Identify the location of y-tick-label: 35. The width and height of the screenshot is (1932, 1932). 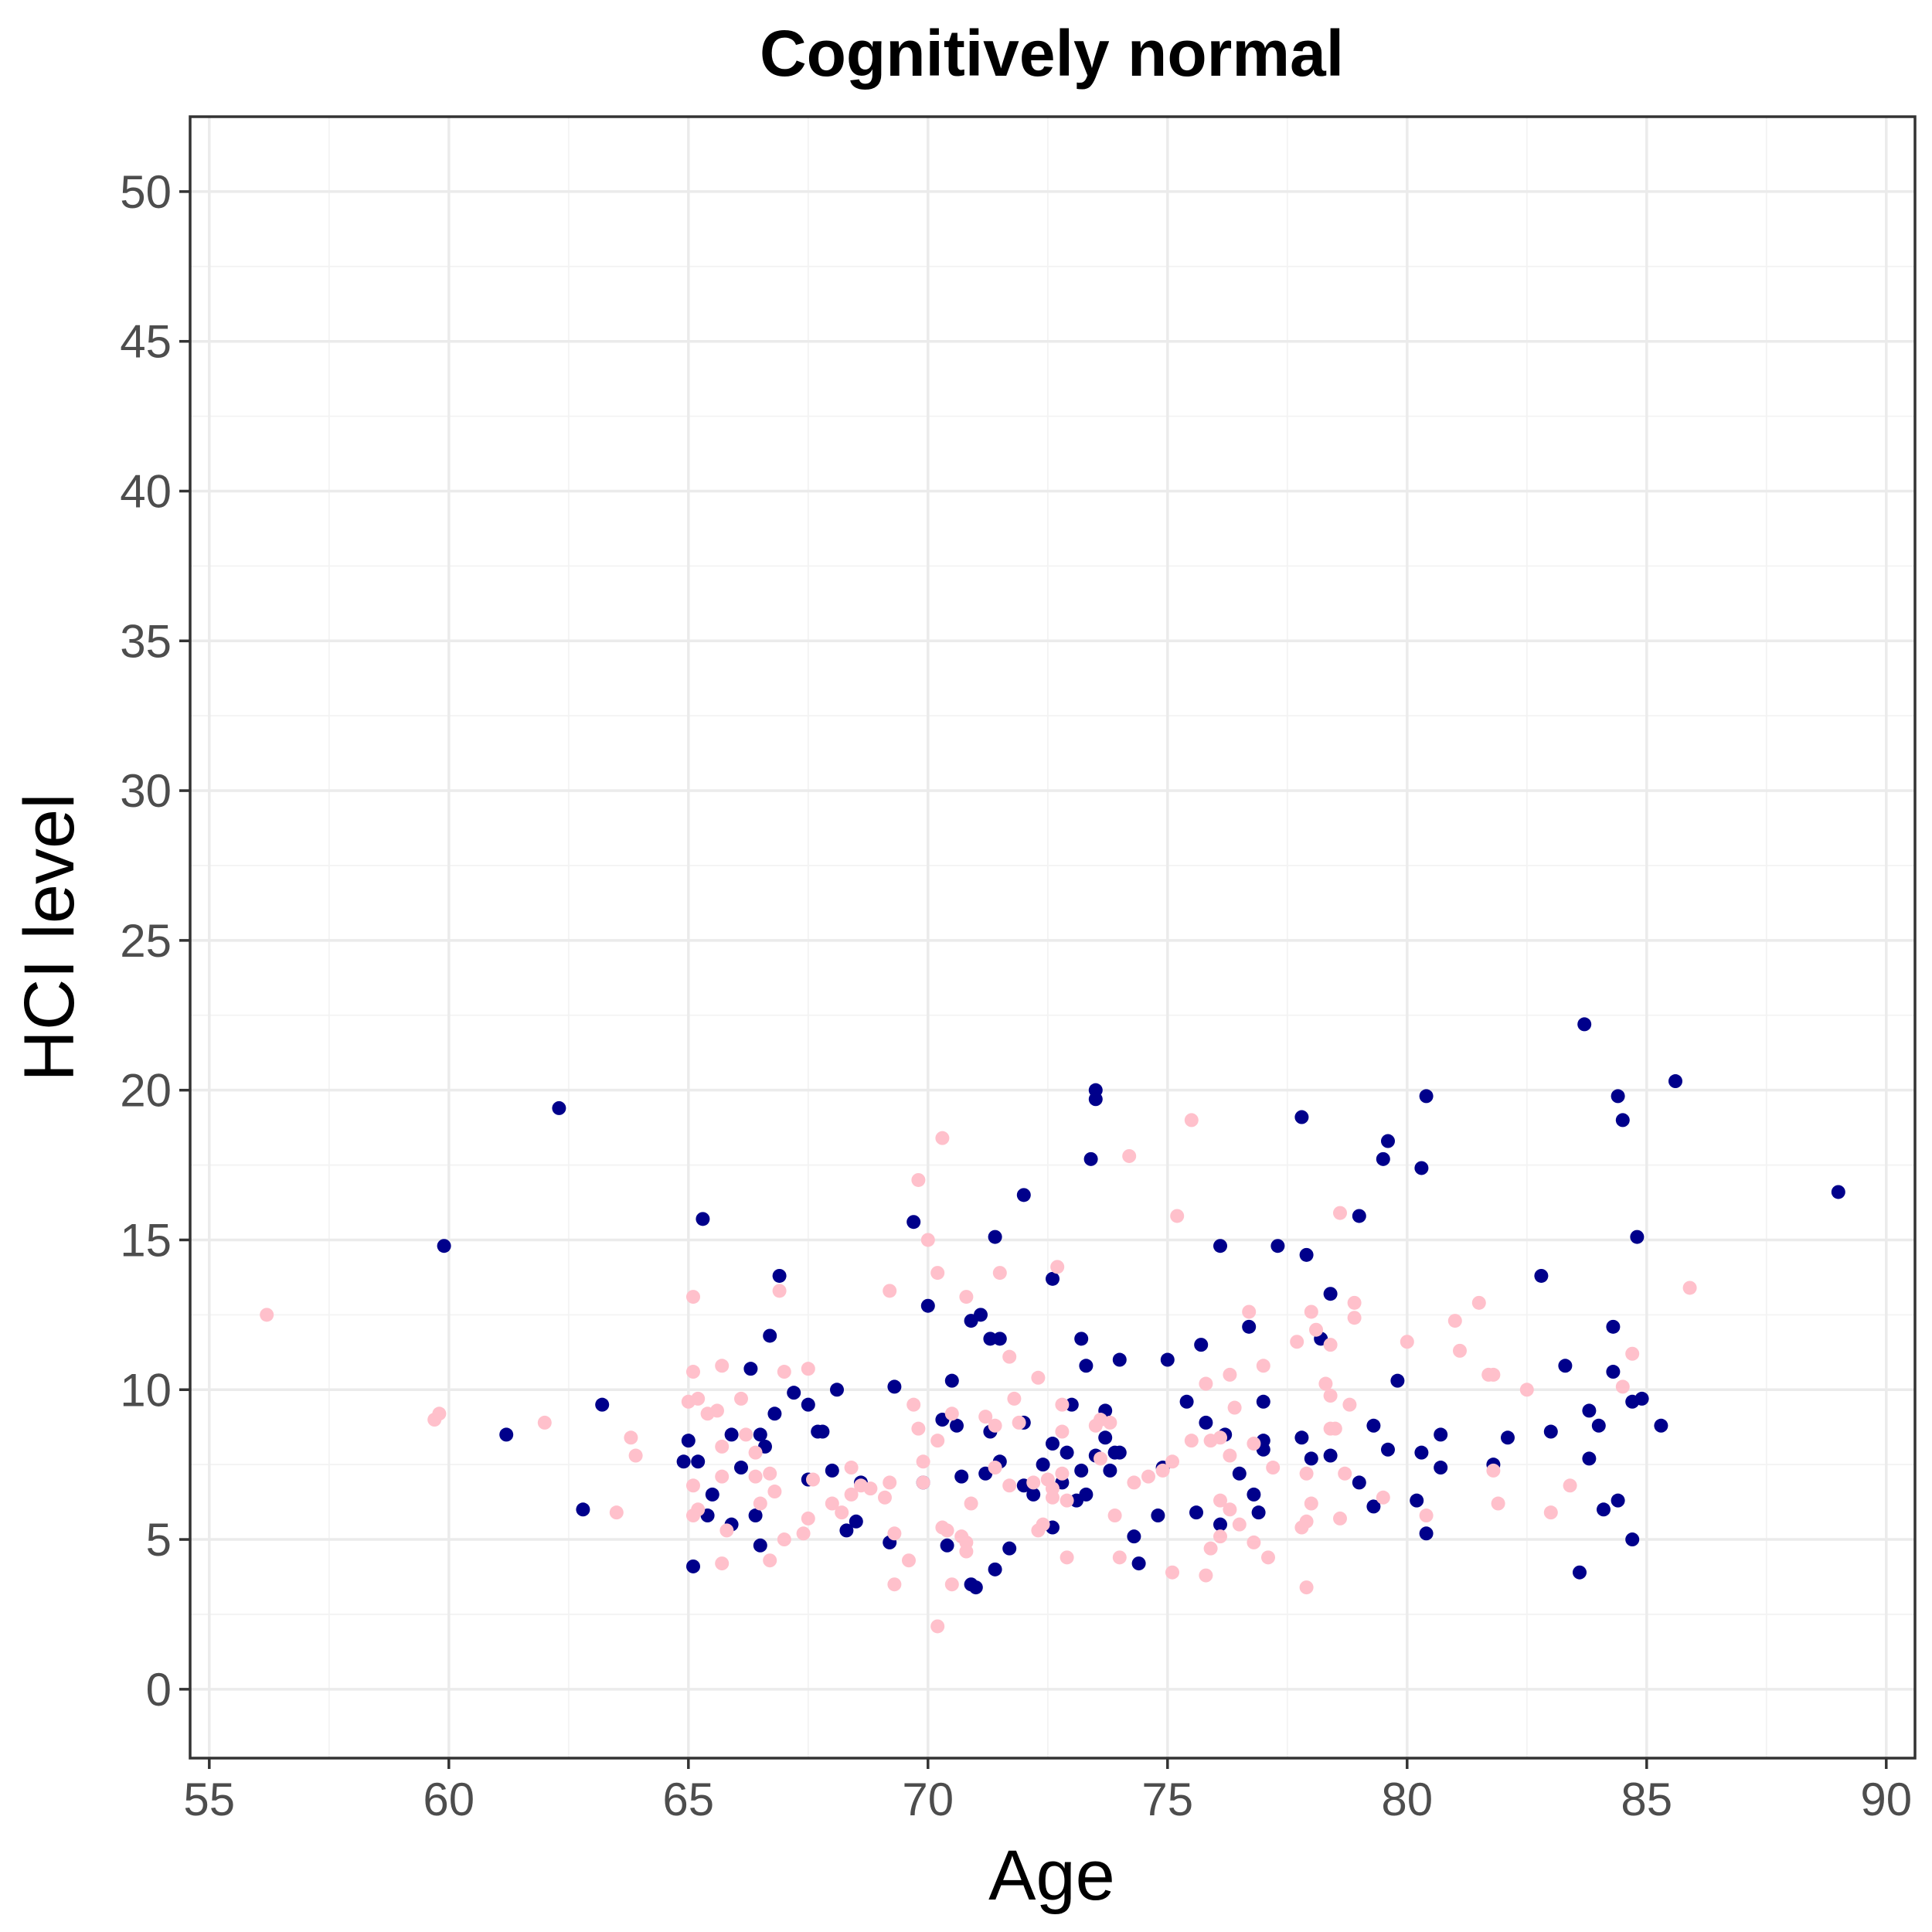
(146, 641).